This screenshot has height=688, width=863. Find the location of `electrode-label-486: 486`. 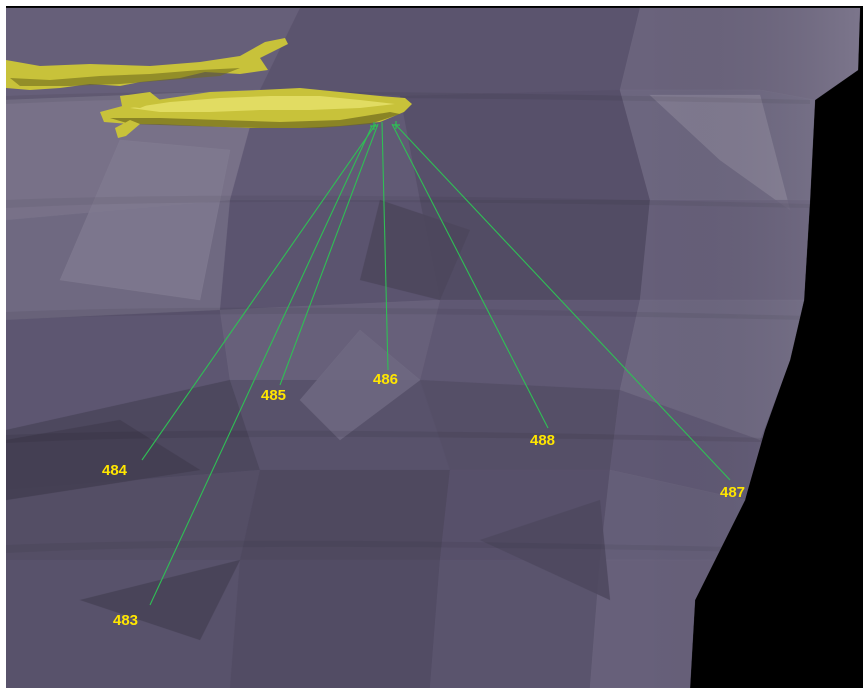

electrode-label-486: 486 is located at coordinates (385, 379).